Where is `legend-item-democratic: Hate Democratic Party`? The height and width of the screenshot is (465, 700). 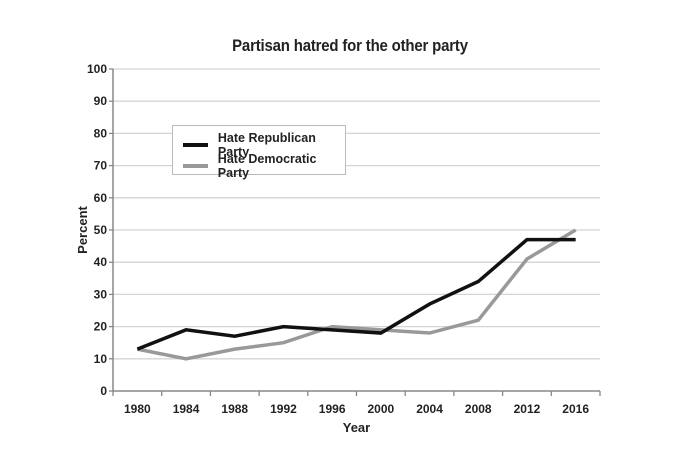
legend-item-democratic: Hate Democratic Party is located at coordinates (264, 166).